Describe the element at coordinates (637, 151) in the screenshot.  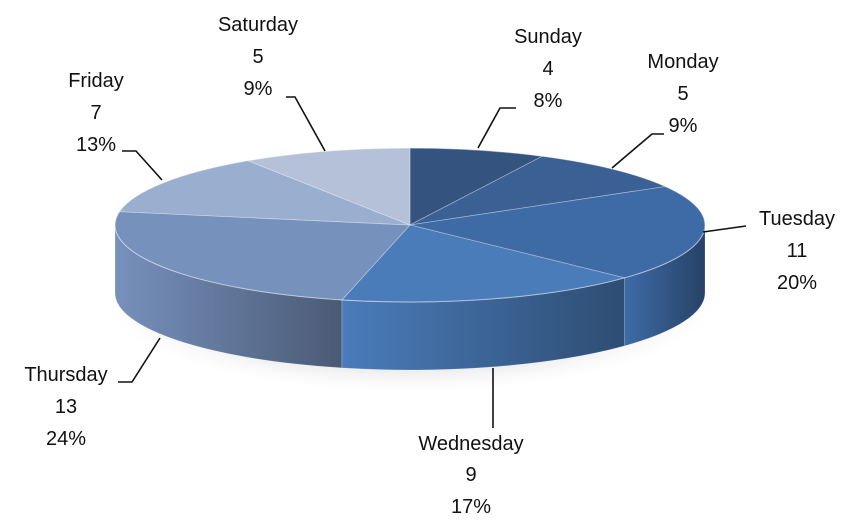
I see `leader-line-monday` at that location.